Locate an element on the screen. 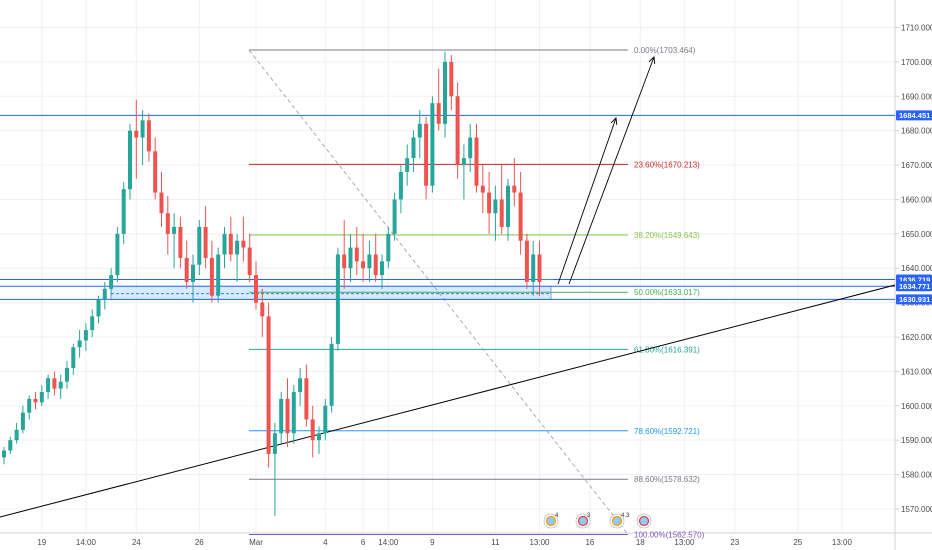 Image resolution: width=932 pixels, height=550 pixels. price-tag-label: 1636.719 is located at coordinates (914, 279).